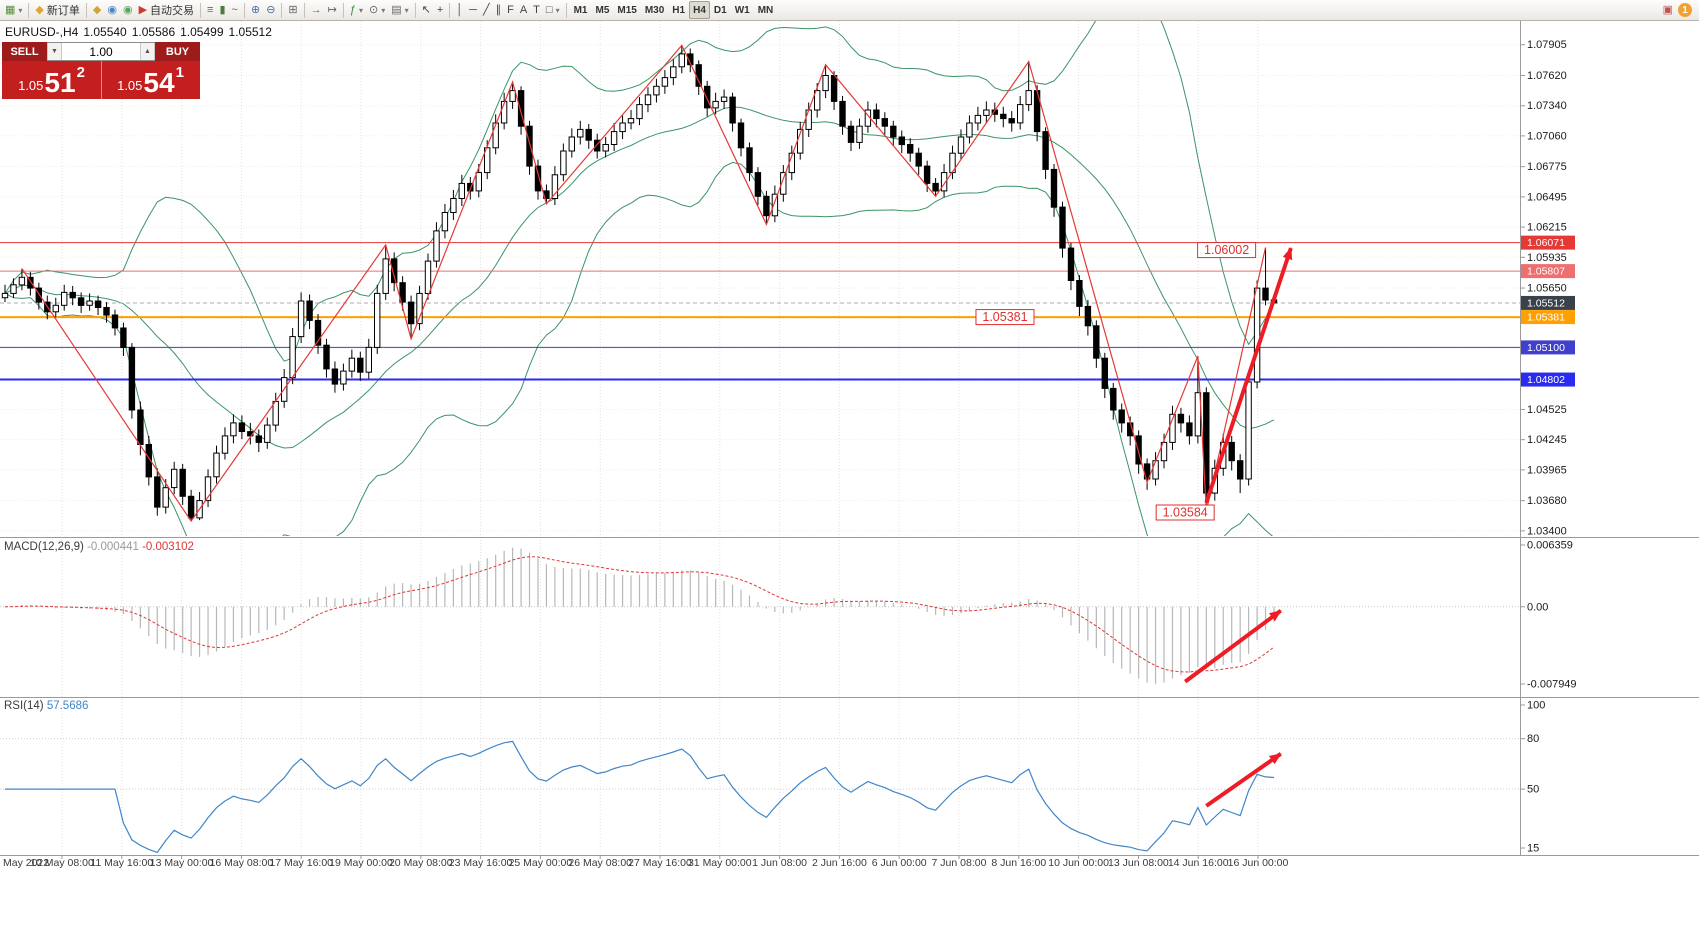 The width and height of the screenshot is (1699, 939). I want to click on label-icon-glyph: T, so click(536, 9).